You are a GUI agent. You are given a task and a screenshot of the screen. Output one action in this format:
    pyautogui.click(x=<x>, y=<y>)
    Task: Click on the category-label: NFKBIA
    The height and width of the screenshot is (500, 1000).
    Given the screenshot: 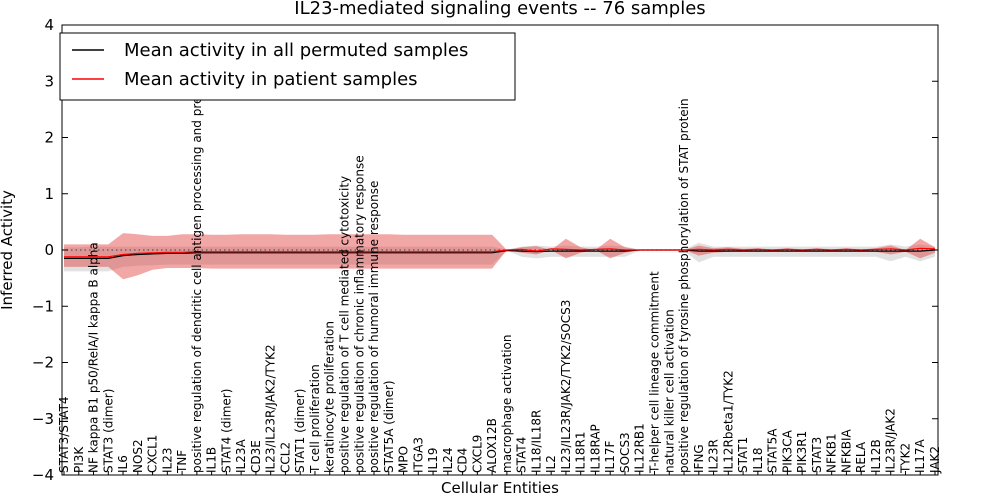 What is the action you would take?
    pyautogui.click(x=846, y=450)
    